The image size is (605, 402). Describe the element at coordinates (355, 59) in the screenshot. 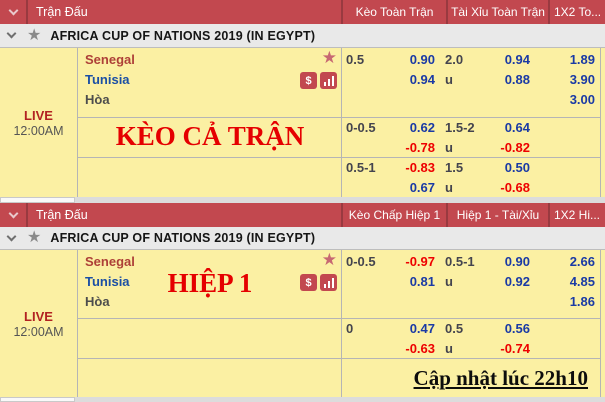

I see `handicap-value: 0.5` at that location.